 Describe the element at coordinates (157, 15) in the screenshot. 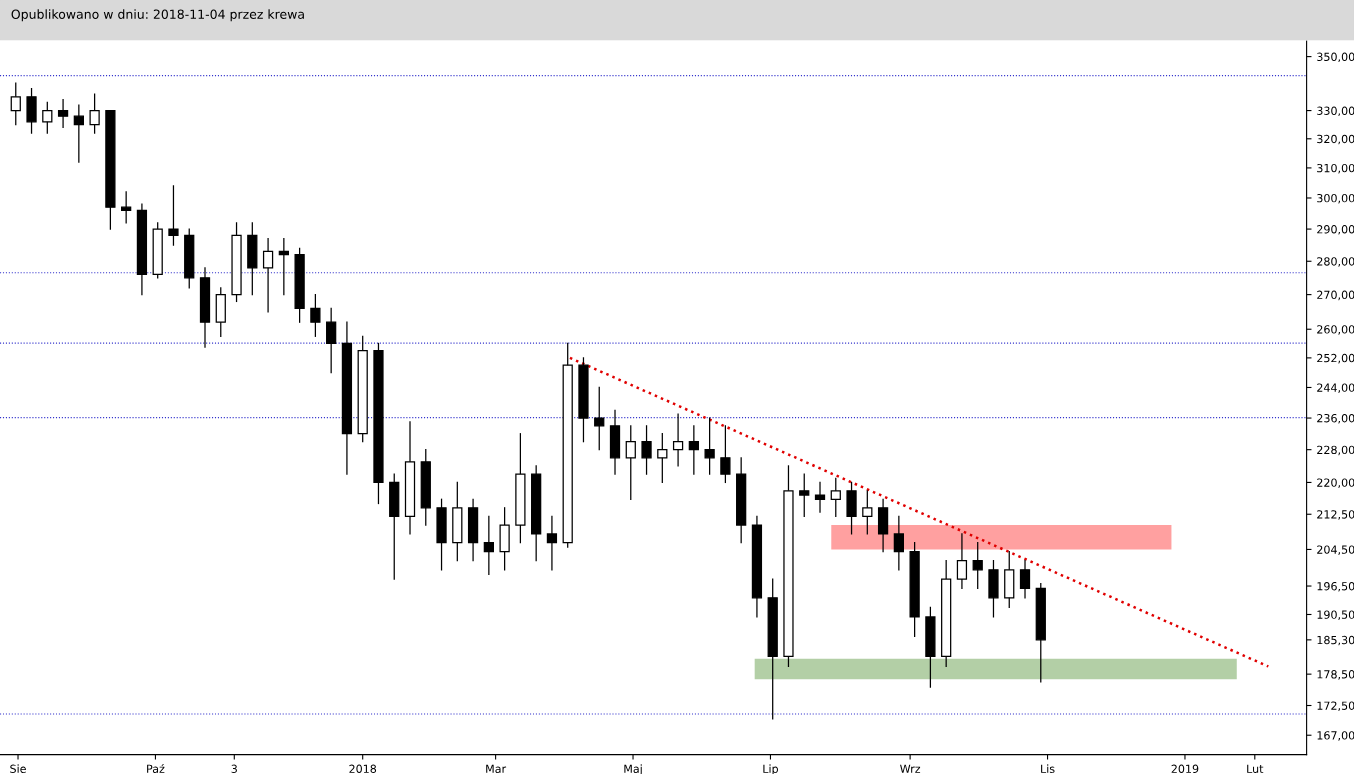

I see `chart-title: Opublikowano w dniu: 2018-11-04 przez krewa` at that location.